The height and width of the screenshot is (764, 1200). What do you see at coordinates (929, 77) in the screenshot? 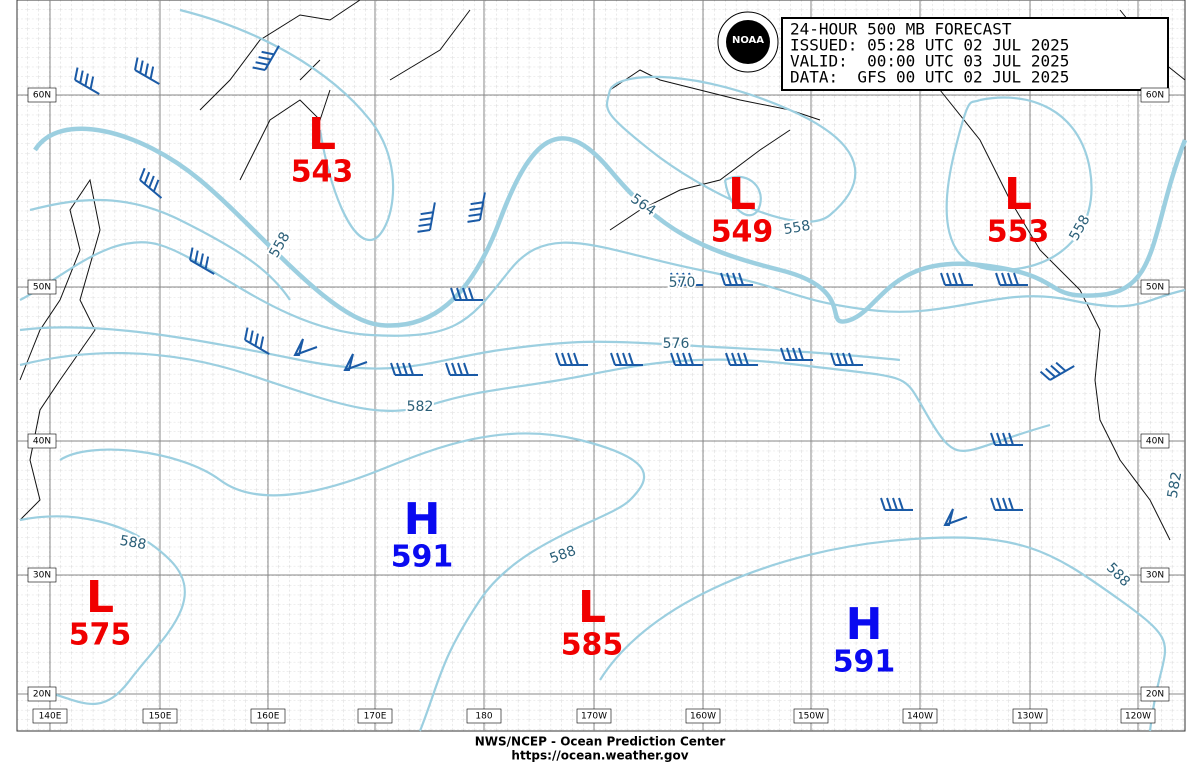
I see `header-line: DATA: GFS 00 UTC 02 JUL 2025` at bounding box center [929, 77].